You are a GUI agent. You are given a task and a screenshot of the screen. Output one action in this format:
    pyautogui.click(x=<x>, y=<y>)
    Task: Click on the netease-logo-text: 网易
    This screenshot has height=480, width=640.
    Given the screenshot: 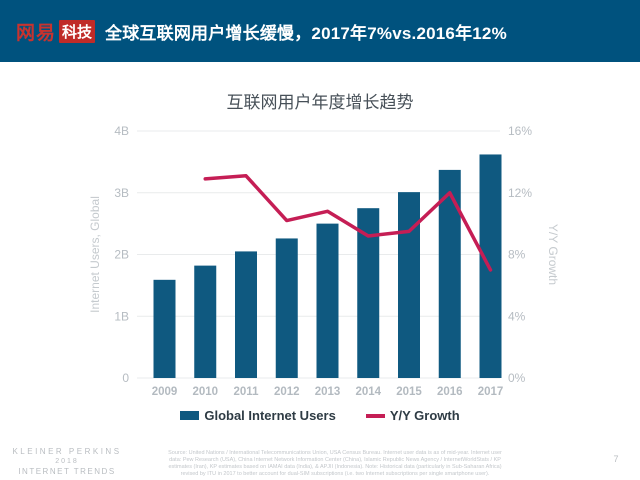 What is the action you would take?
    pyautogui.click(x=36, y=33)
    